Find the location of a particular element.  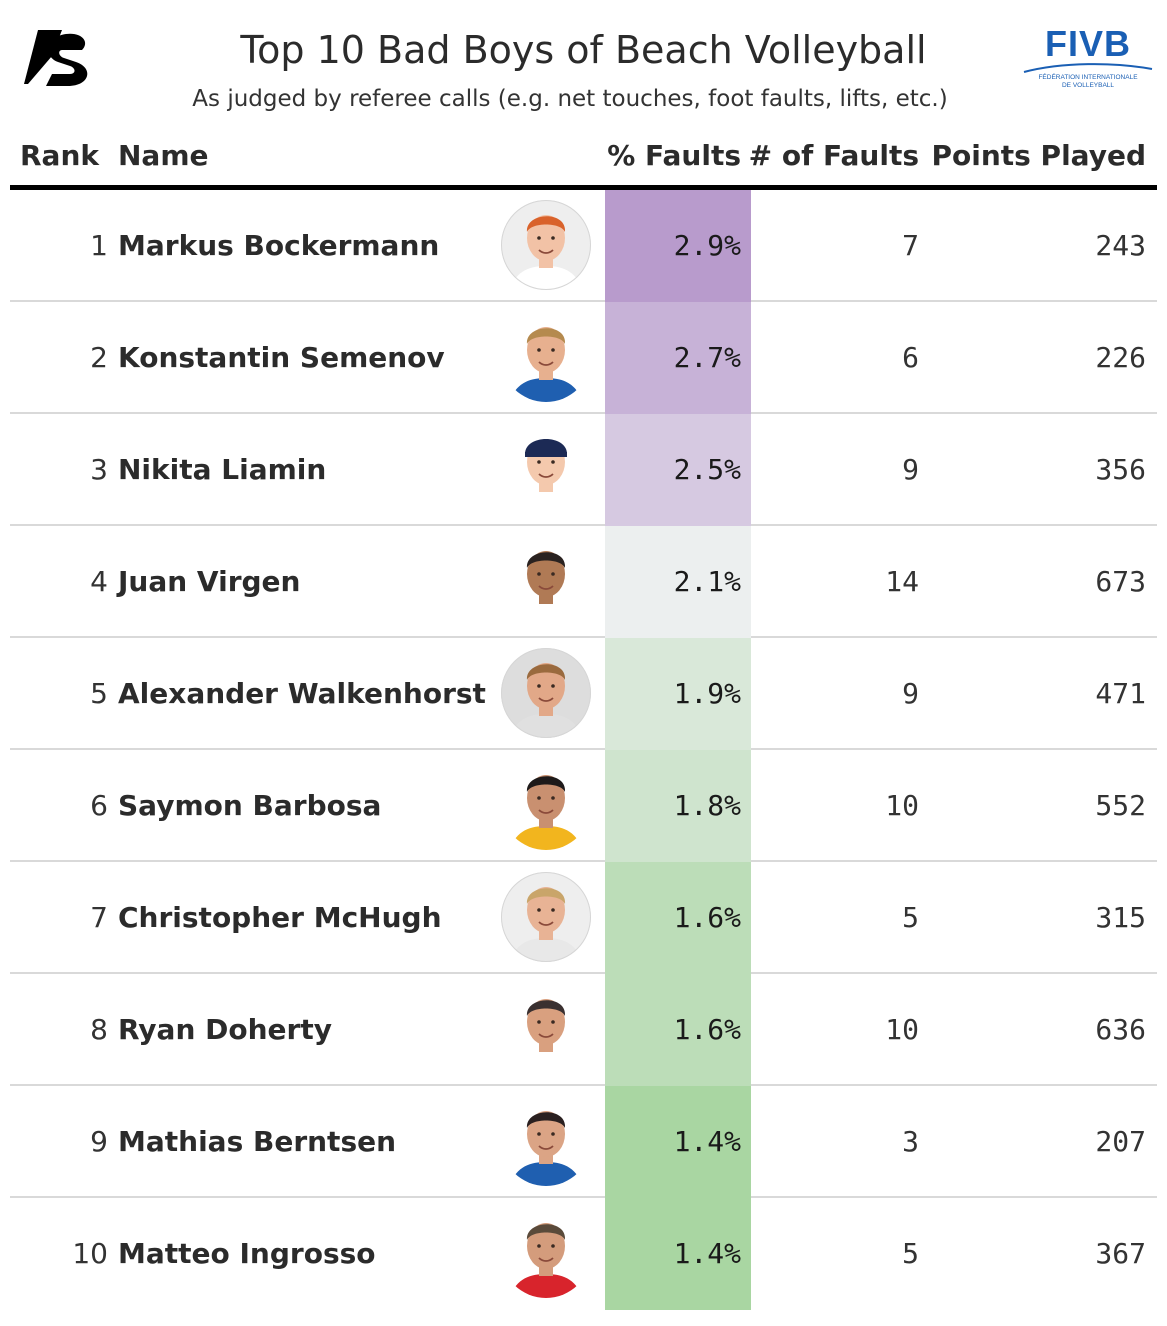

player-name-cell: Saymon Barbosa is located at coordinates (250, 805).